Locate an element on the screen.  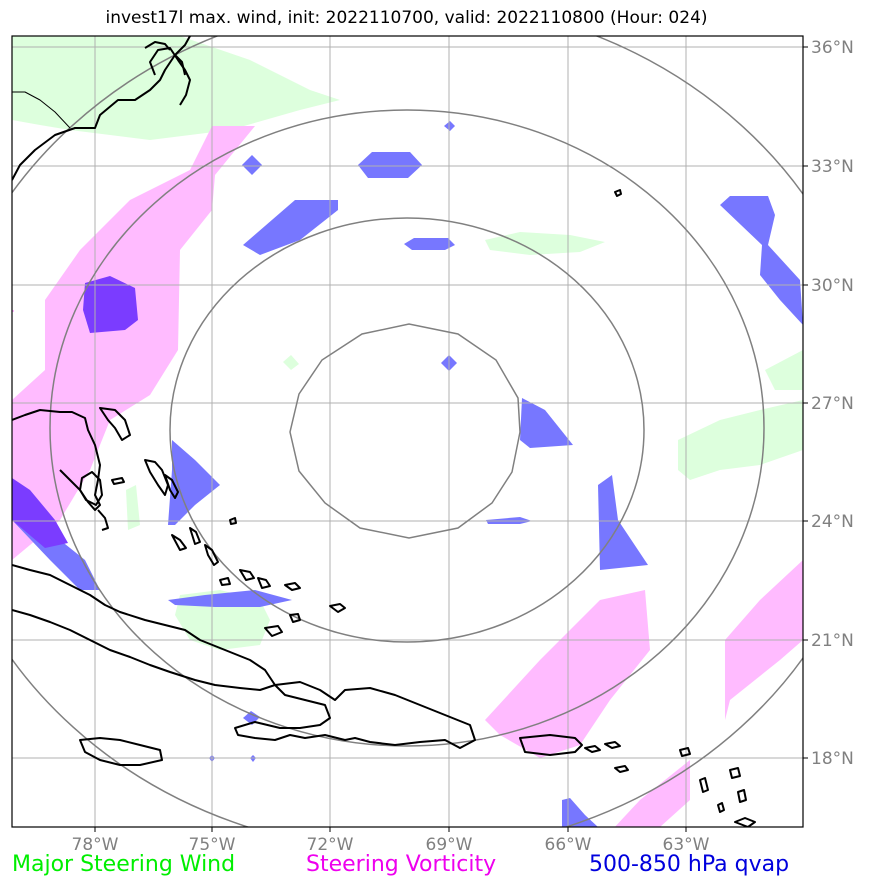
acklins is located at coordinates (264, 583).